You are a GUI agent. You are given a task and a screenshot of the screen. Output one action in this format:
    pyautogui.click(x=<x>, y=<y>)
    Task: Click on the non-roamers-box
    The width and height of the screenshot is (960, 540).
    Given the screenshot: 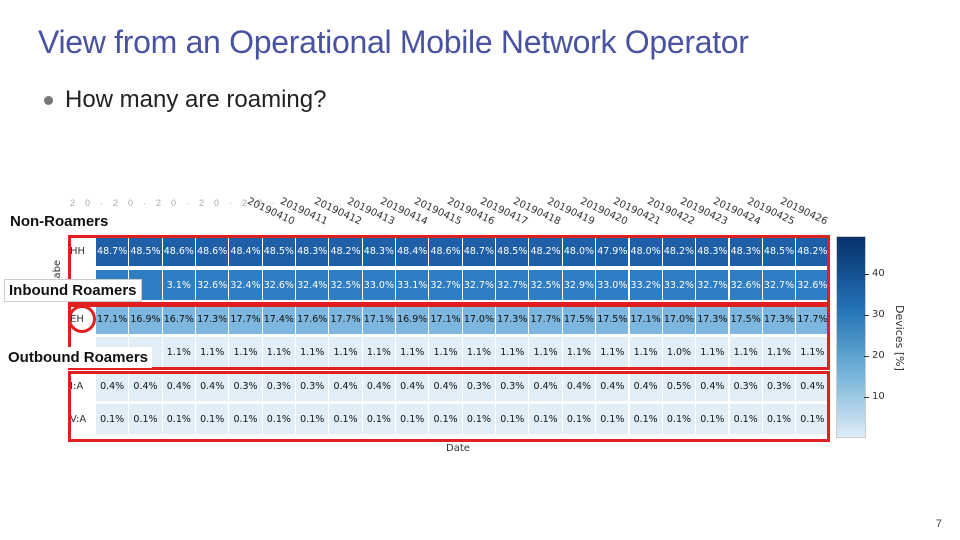 What is the action you would take?
    pyautogui.click(x=449, y=270)
    